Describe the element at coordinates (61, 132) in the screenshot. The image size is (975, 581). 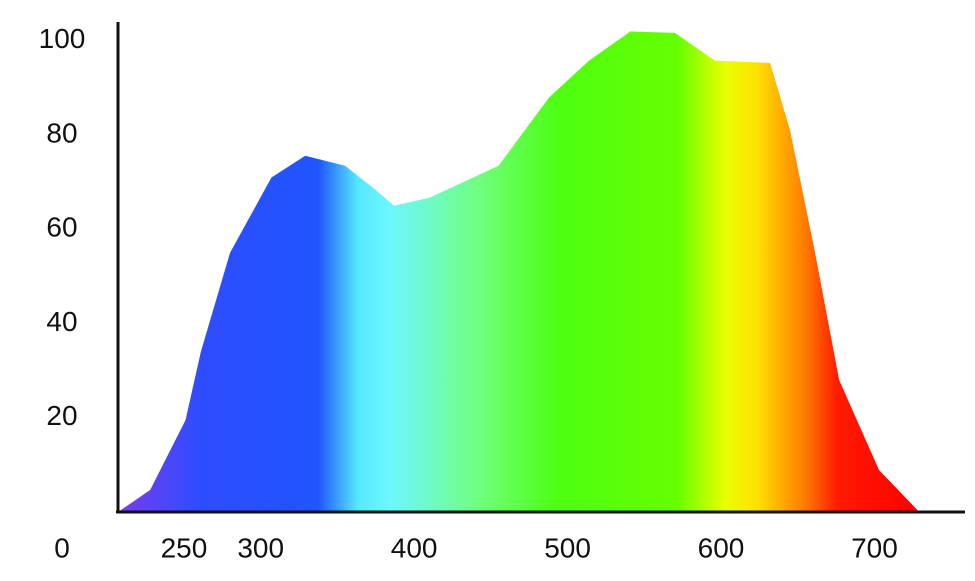
I see `y-tick-label: 80` at that location.